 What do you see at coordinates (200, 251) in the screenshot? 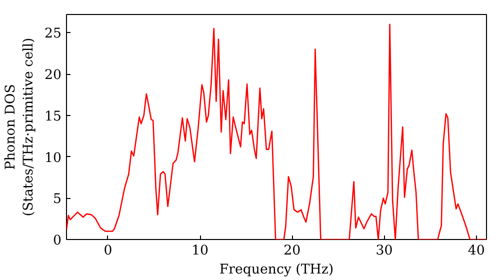
I see `x-tick-label: 10` at bounding box center [200, 251].